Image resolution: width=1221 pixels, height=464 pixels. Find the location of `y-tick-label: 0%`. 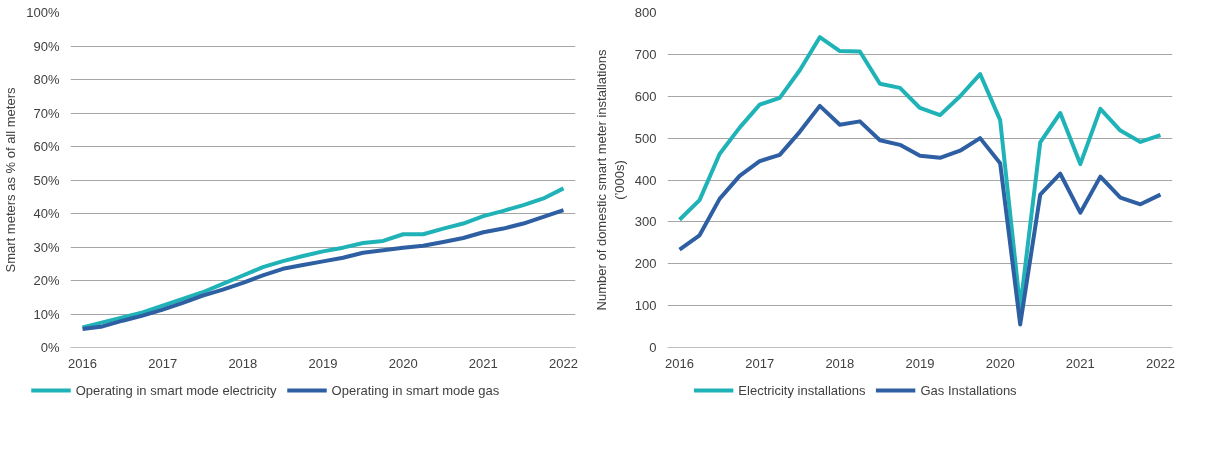

y-tick-label: 0% is located at coordinates (50, 347).